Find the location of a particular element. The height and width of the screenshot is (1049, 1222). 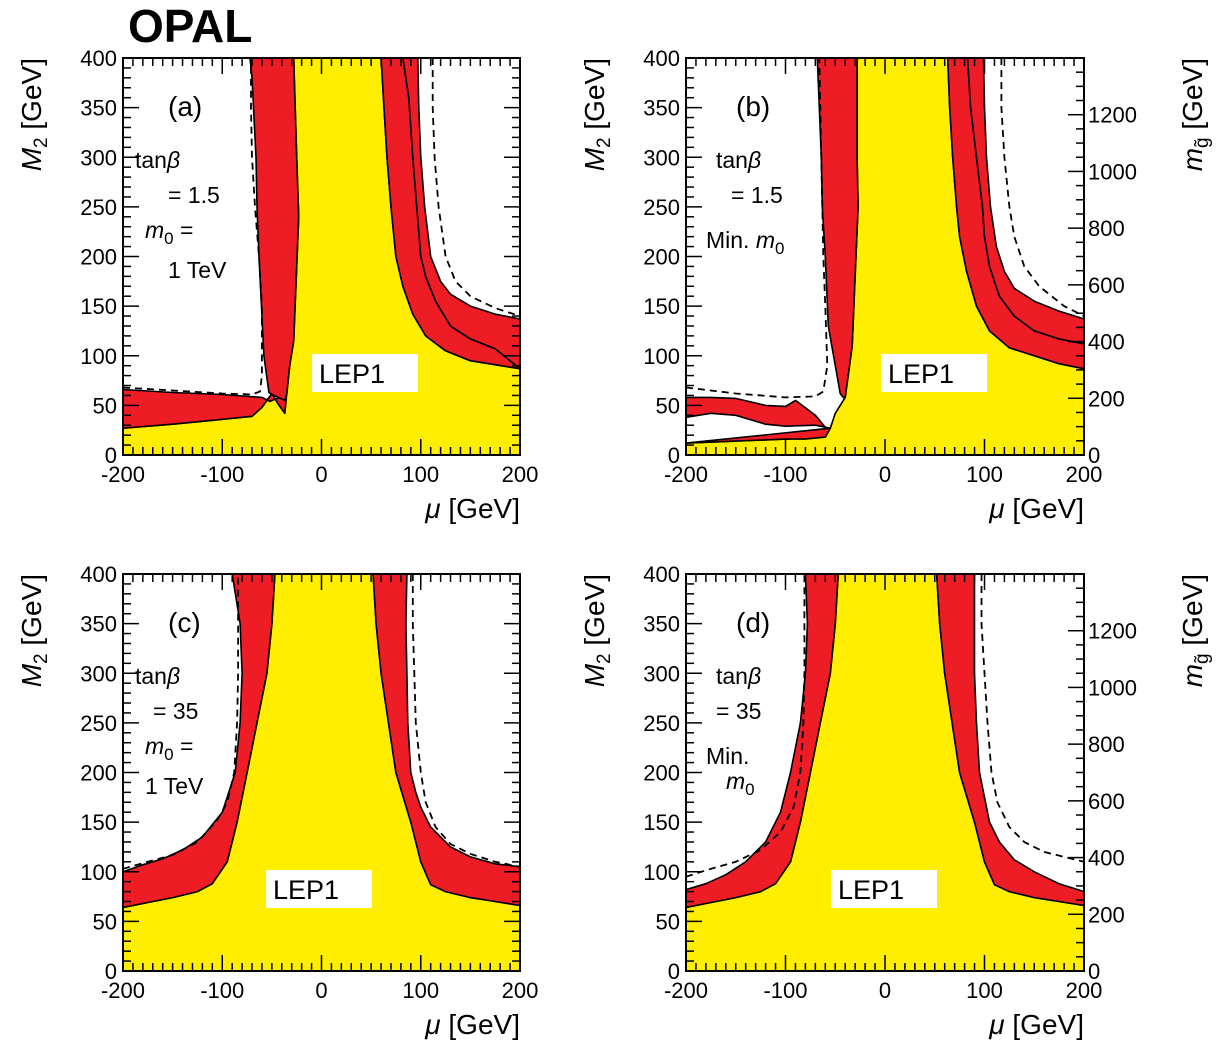

panel-annotations: (c) LEP1 tanβ = 35 m0 = 1 TeV is located at coordinates (253, 757).